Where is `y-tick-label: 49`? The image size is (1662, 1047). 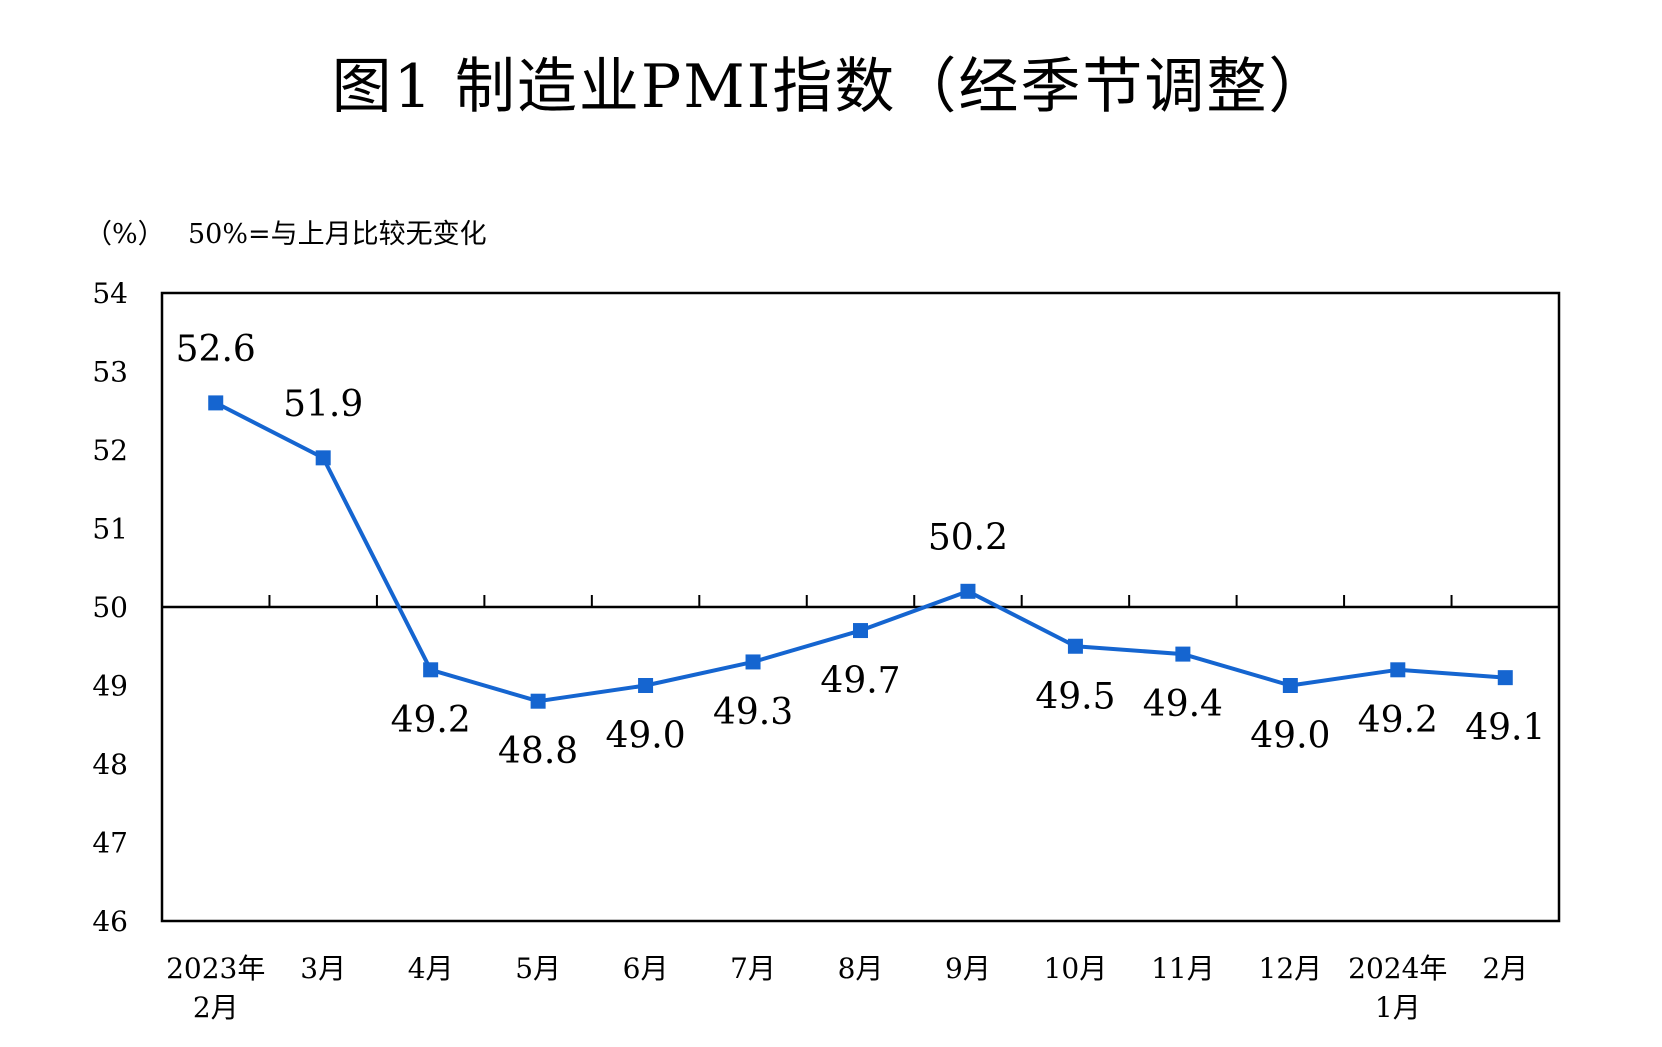 y-tick-label: 49 is located at coordinates (110, 686).